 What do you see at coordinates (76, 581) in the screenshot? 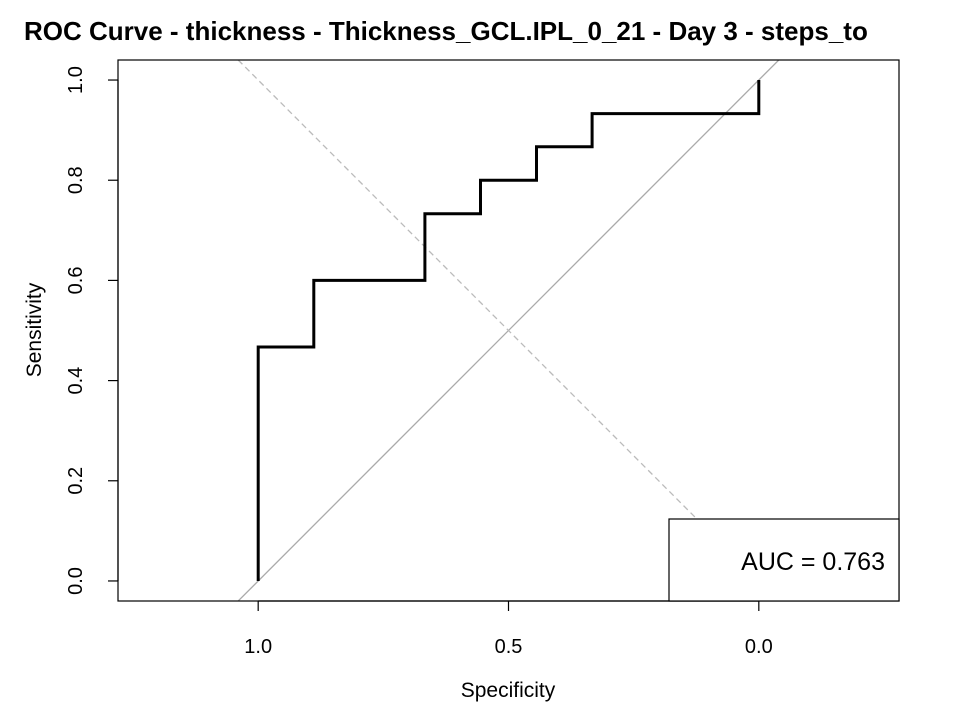
I see `y-tick-label: 0.0` at bounding box center [76, 581].